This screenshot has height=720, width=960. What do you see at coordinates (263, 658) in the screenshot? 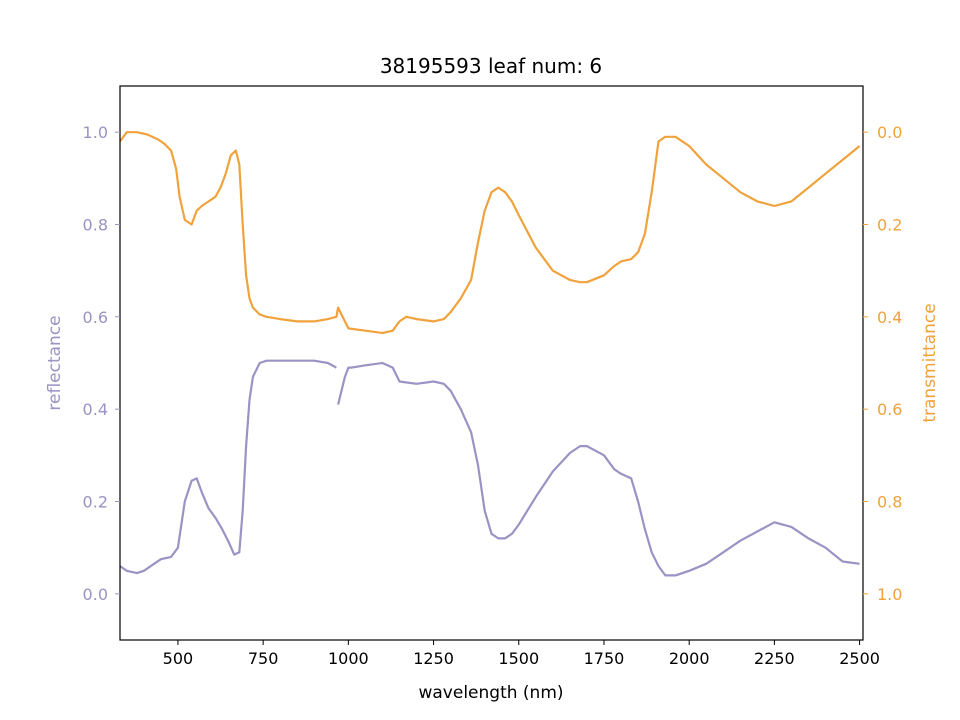
I see `x-tick-label: 750` at bounding box center [263, 658].